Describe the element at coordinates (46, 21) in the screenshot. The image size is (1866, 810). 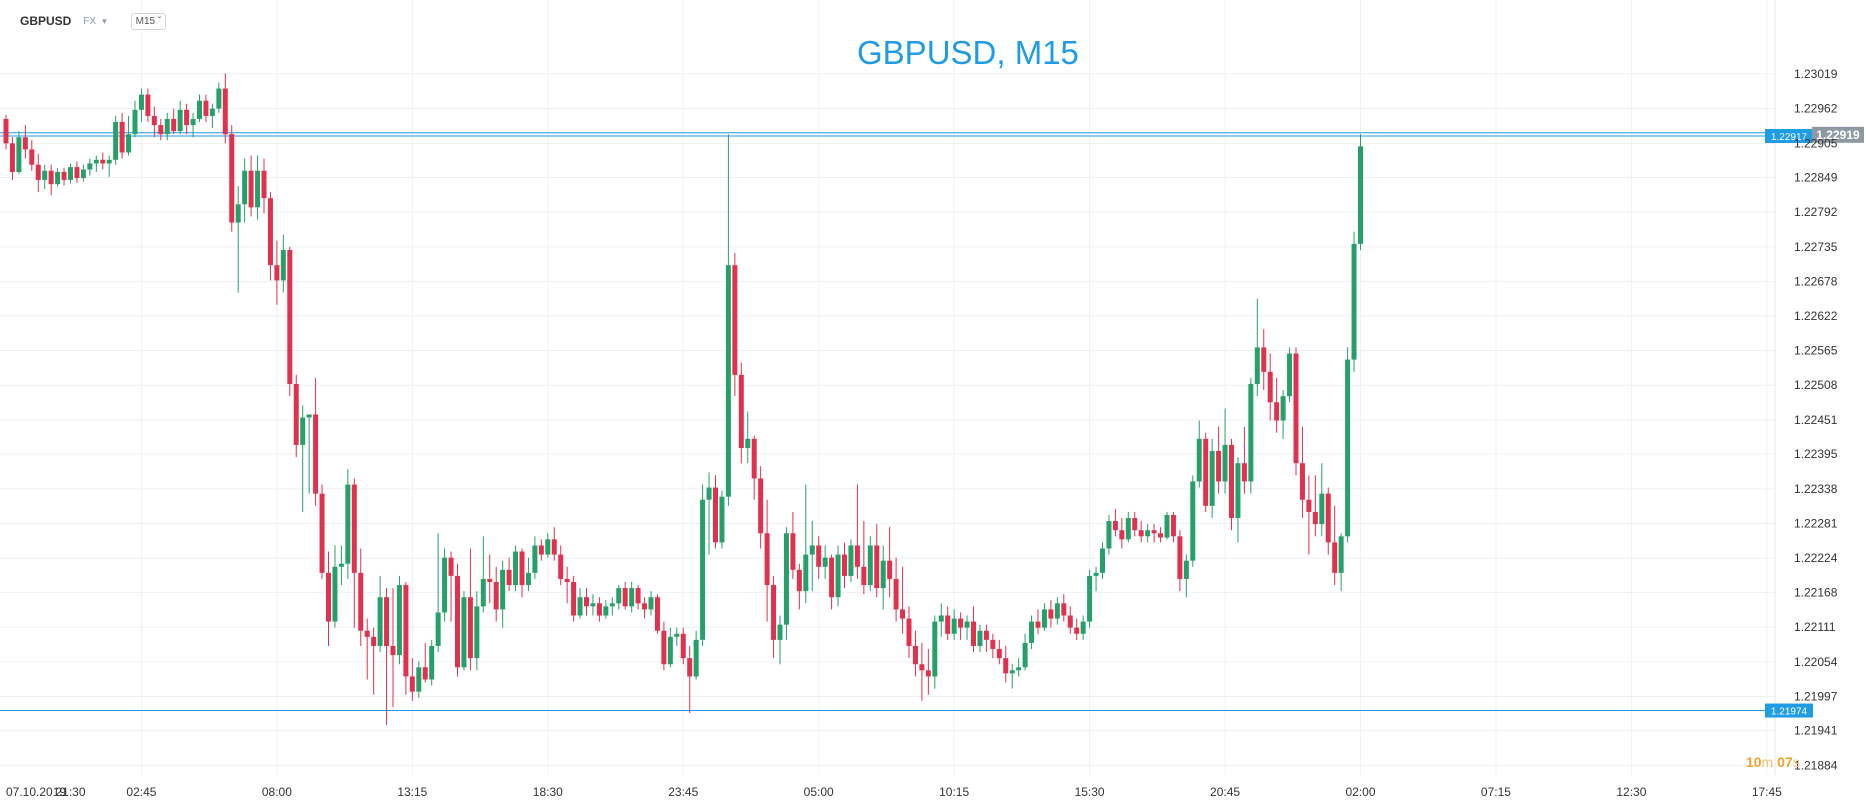
I see `symbol-label: GBPUSD` at that location.